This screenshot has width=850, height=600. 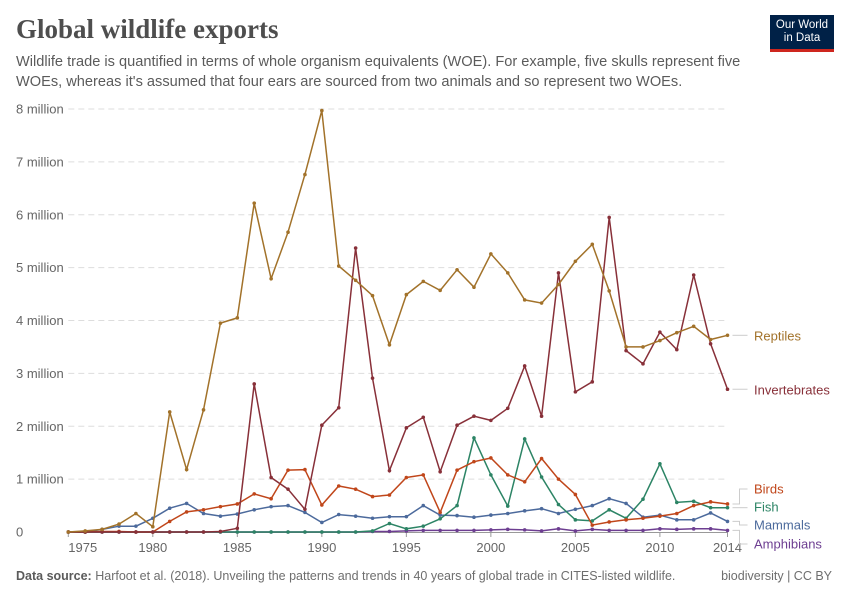 I want to click on owid-logo: Our World in Data, so click(x=802, y=33).